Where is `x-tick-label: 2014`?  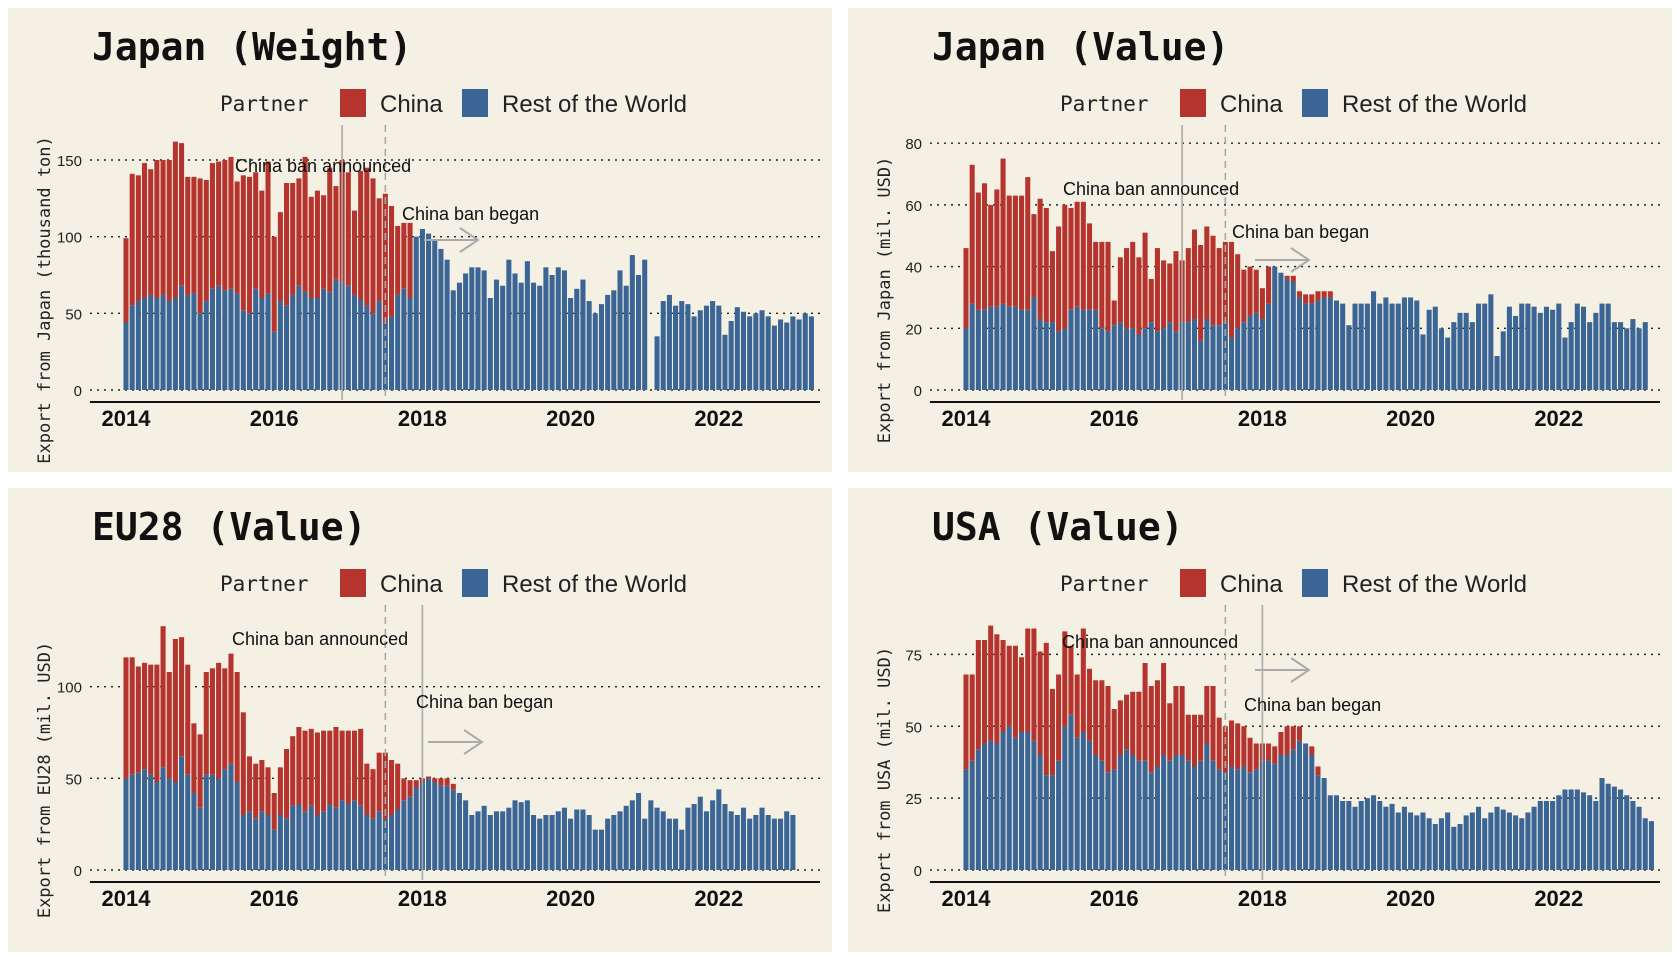
x-tick-label: 2014 is located at coordinates (967, 898).